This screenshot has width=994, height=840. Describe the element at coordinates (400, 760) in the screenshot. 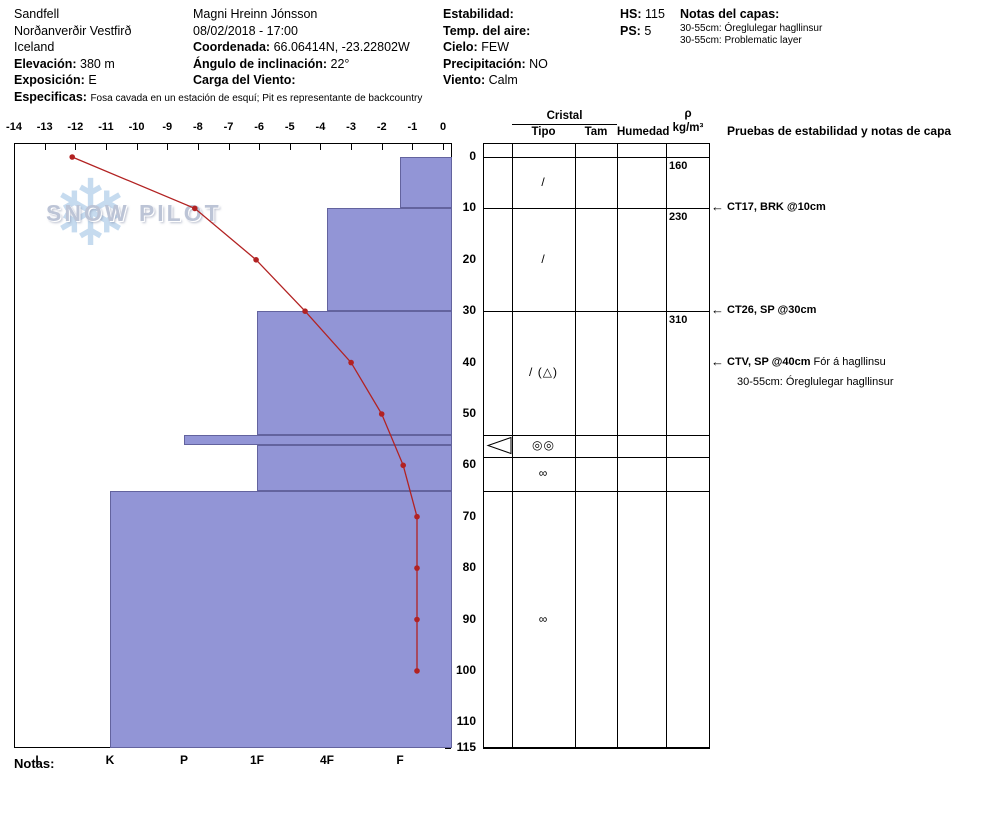

I see `hardness-axis-label: F` at that location.